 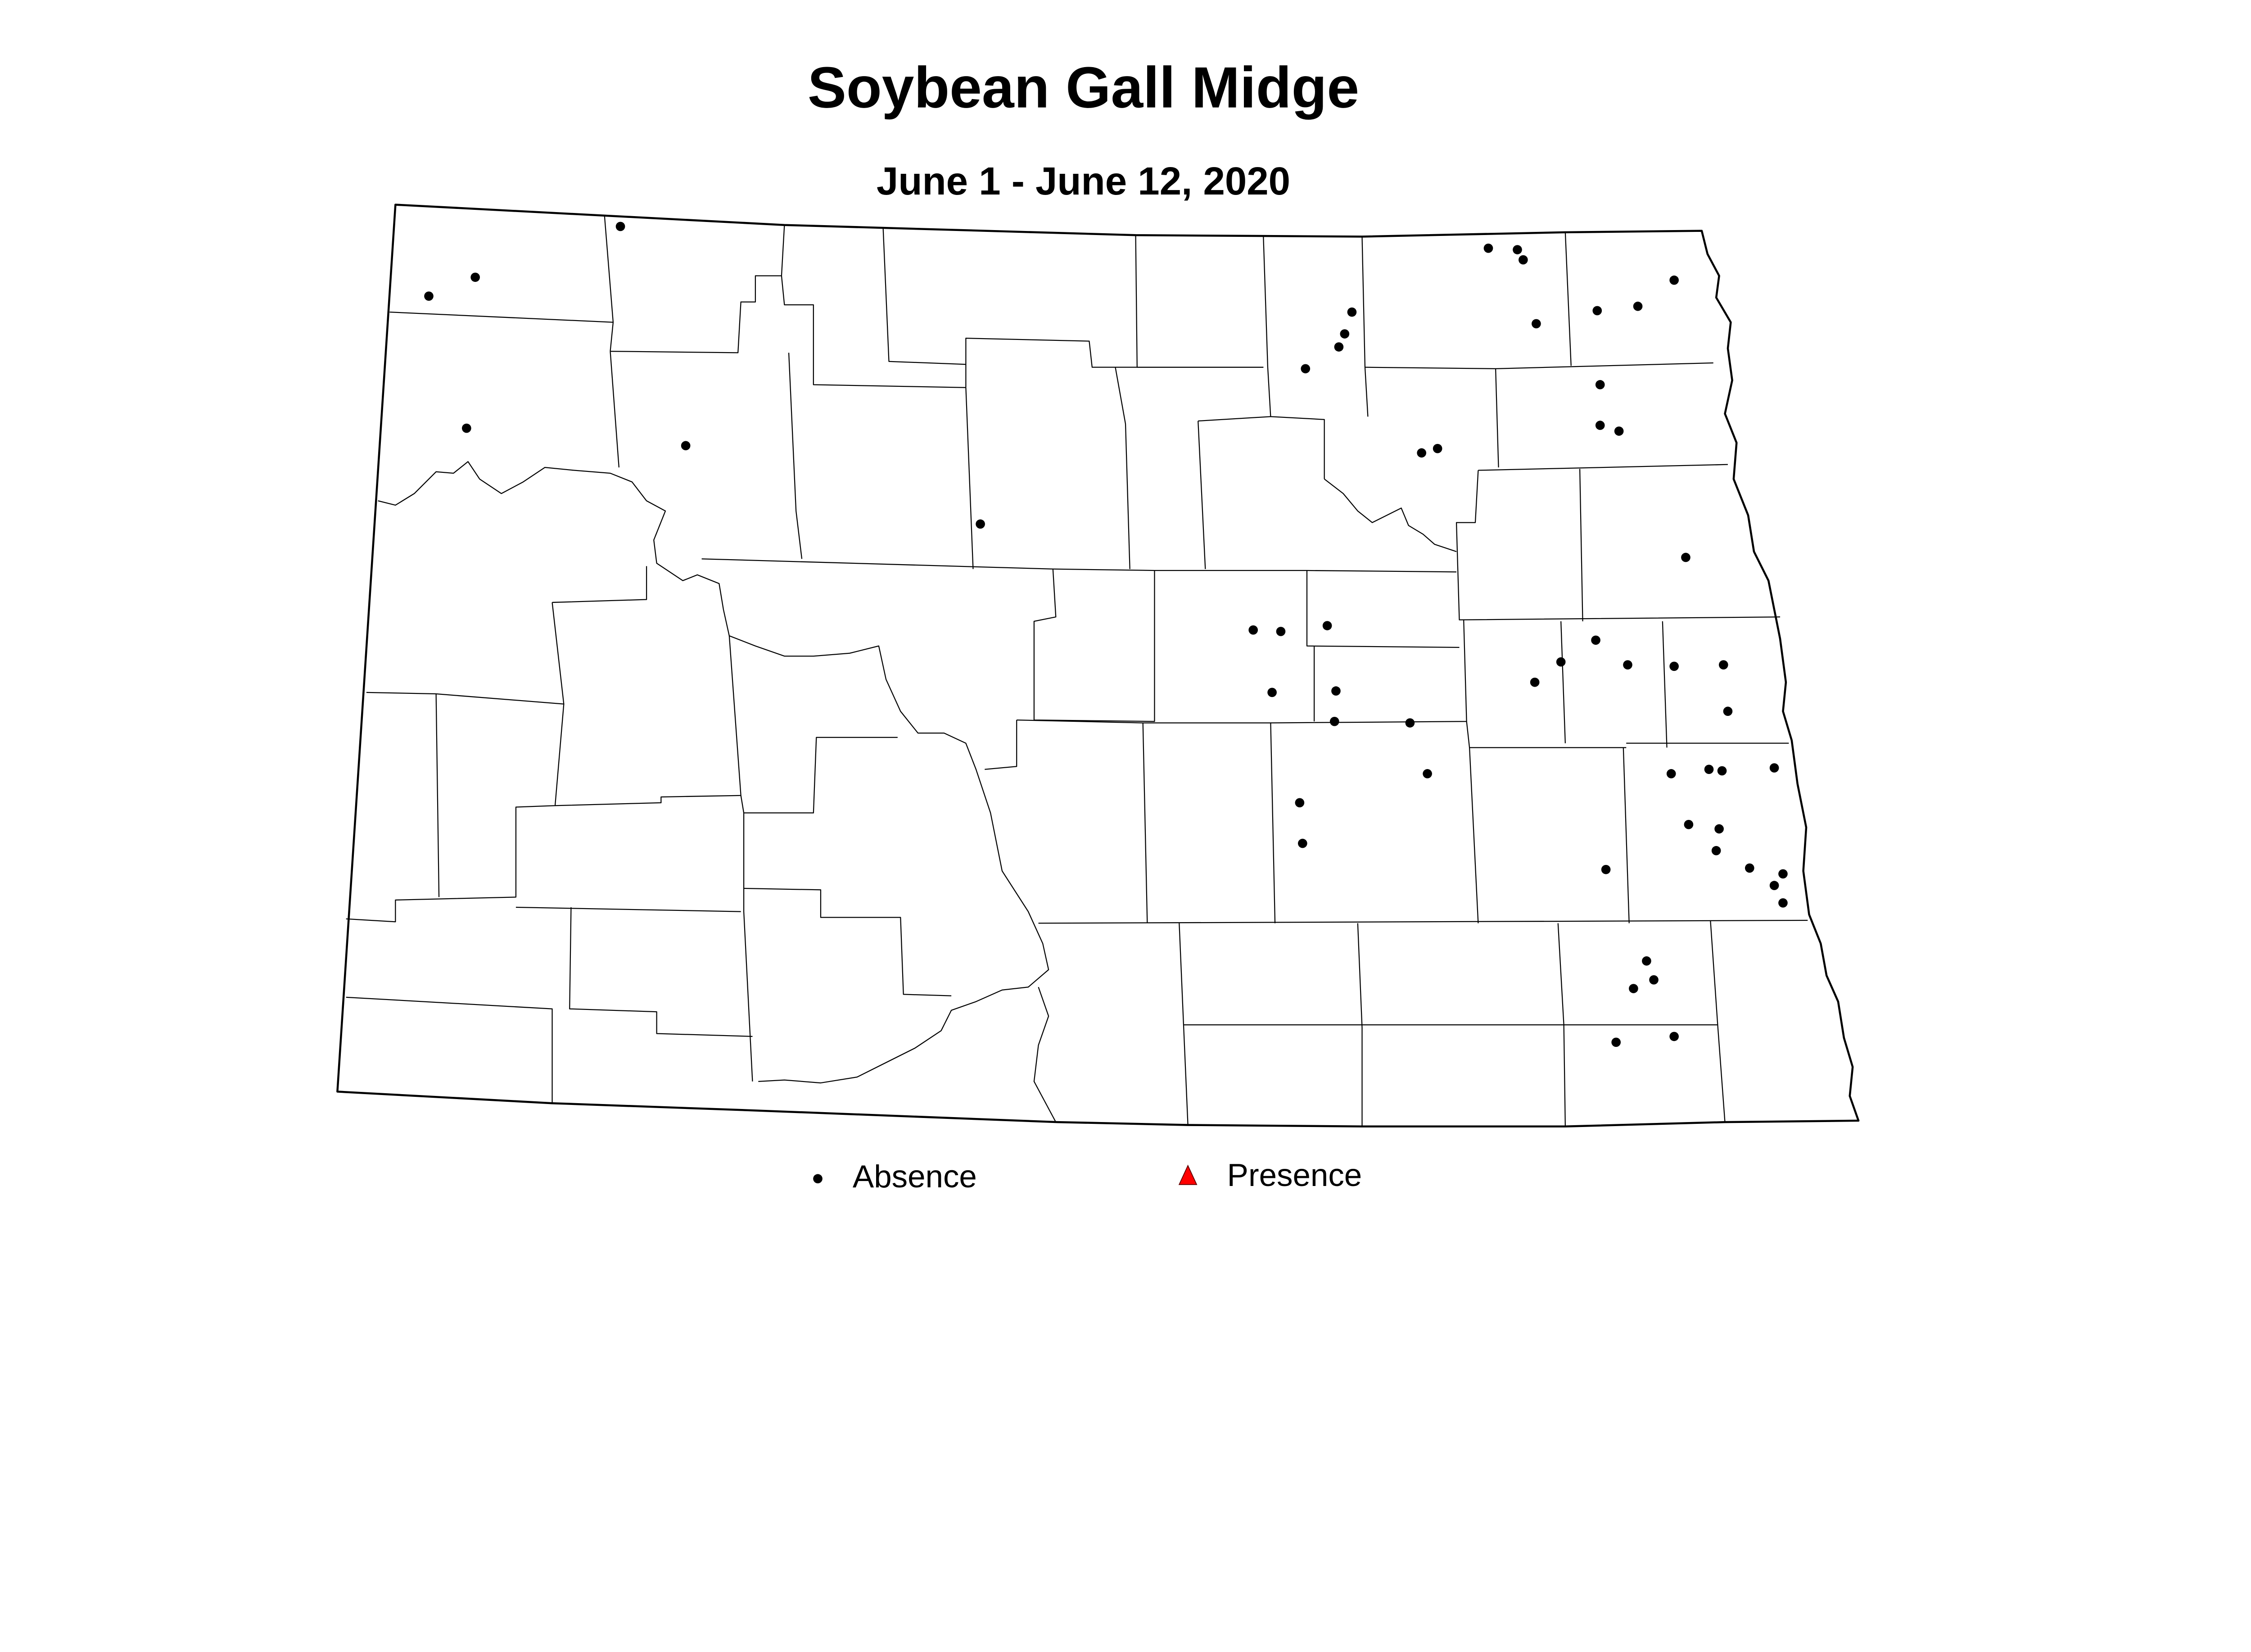 I want to click on map-title: Soybean Gall Midge, so click(x=1084, y=87).